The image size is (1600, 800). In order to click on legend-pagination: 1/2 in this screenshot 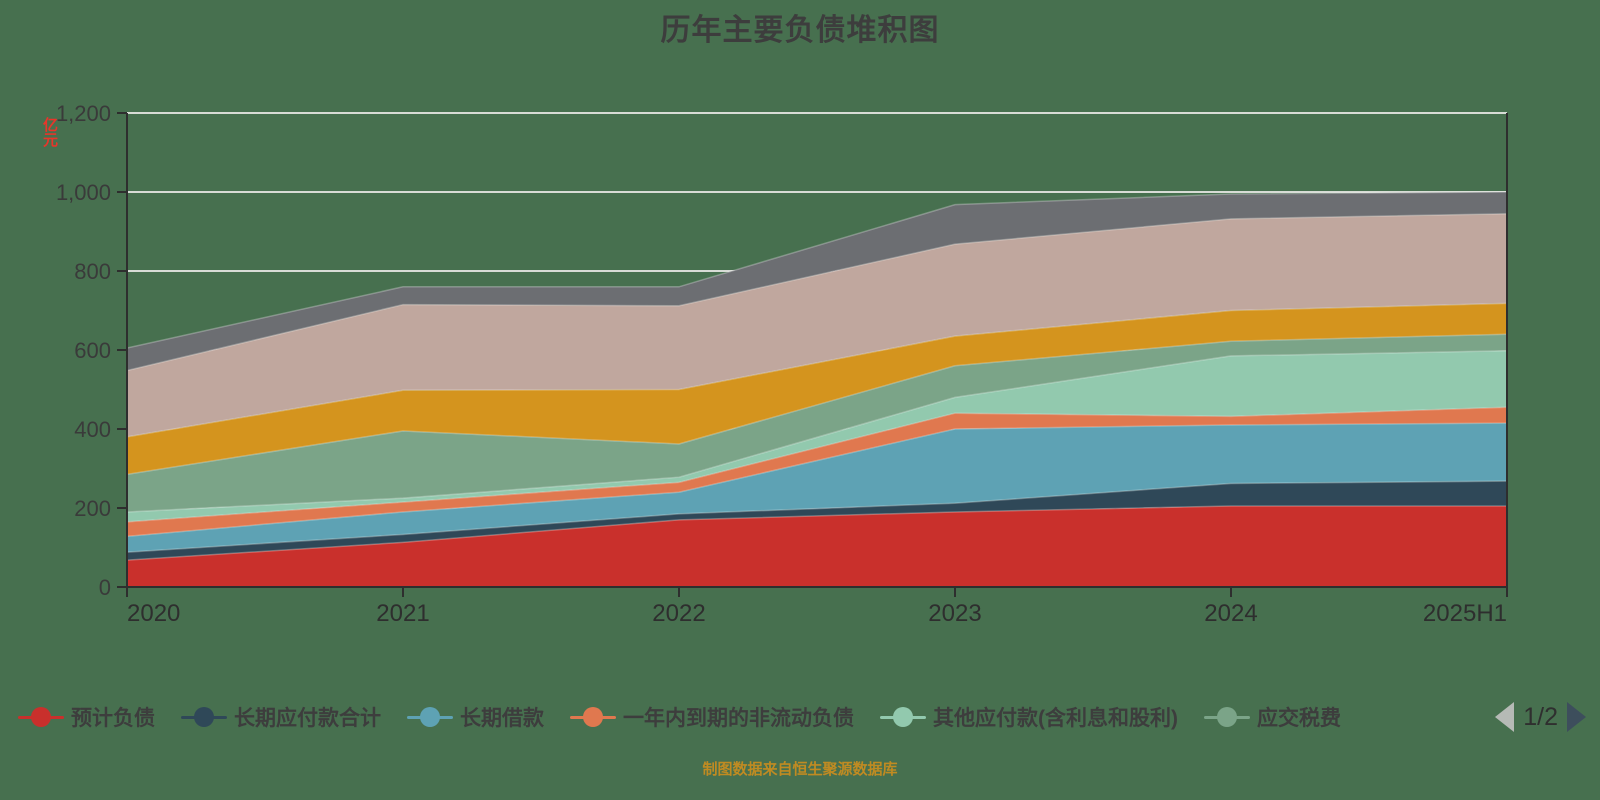, I will do `click(1540, 717)`.